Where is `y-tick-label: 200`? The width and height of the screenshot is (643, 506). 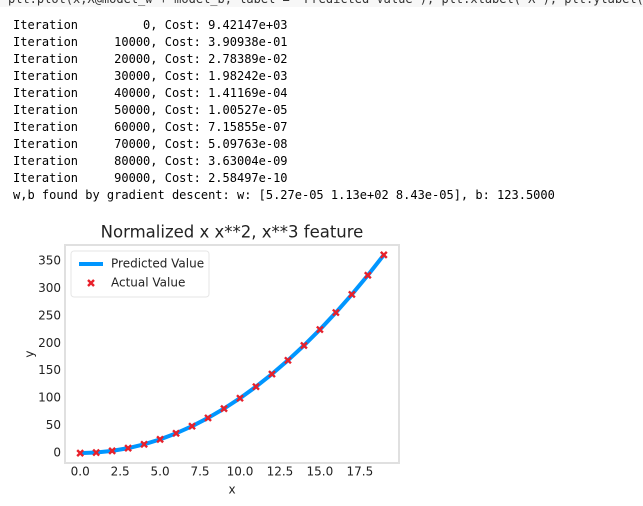
y-tick-label: 200 is located at coordinates (49, 343).